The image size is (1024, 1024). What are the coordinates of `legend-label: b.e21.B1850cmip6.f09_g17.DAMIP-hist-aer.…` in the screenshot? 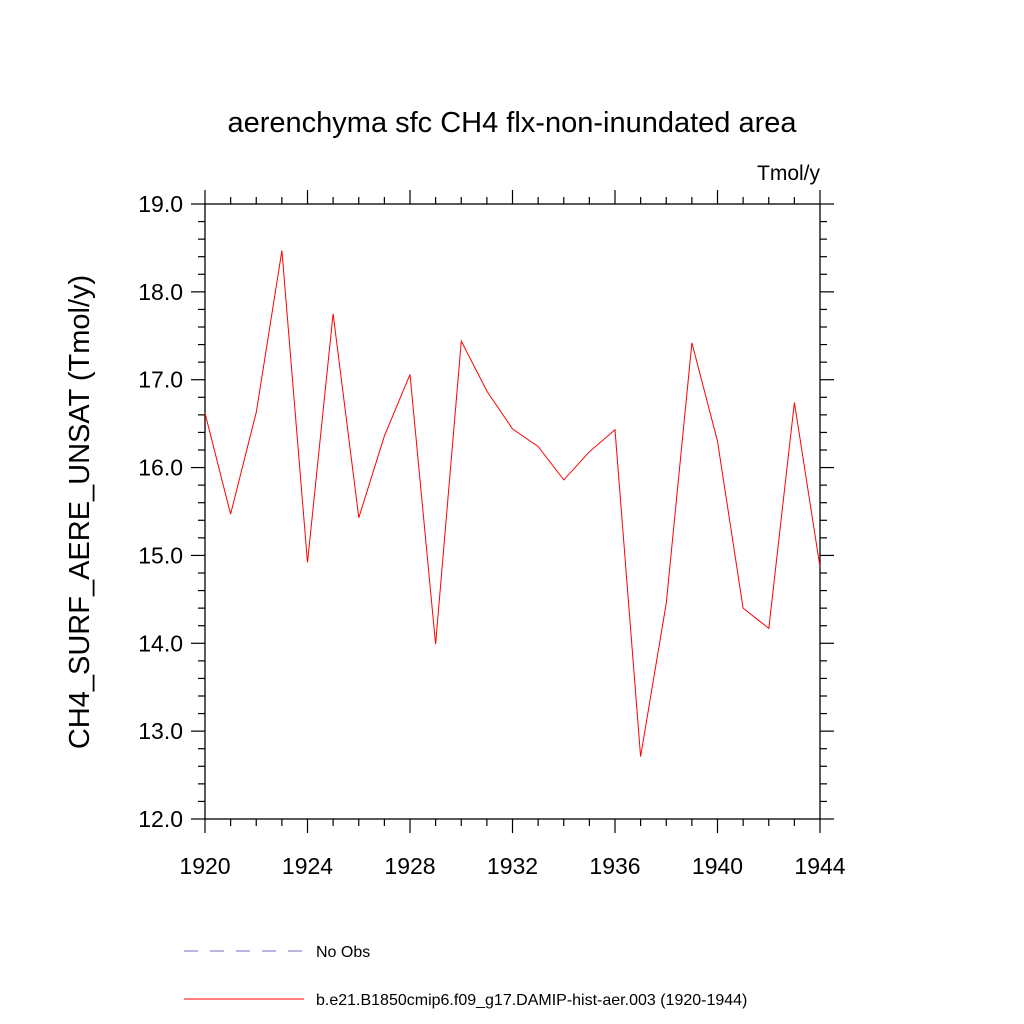 It's located at (531, 1000).